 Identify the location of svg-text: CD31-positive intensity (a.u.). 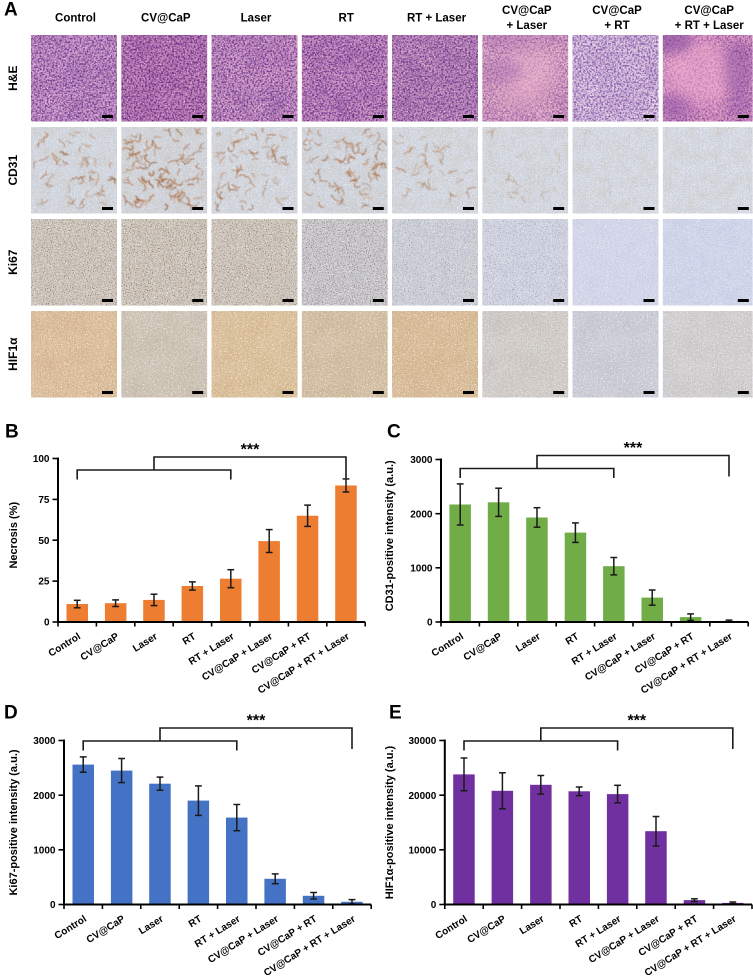
(390, 535).